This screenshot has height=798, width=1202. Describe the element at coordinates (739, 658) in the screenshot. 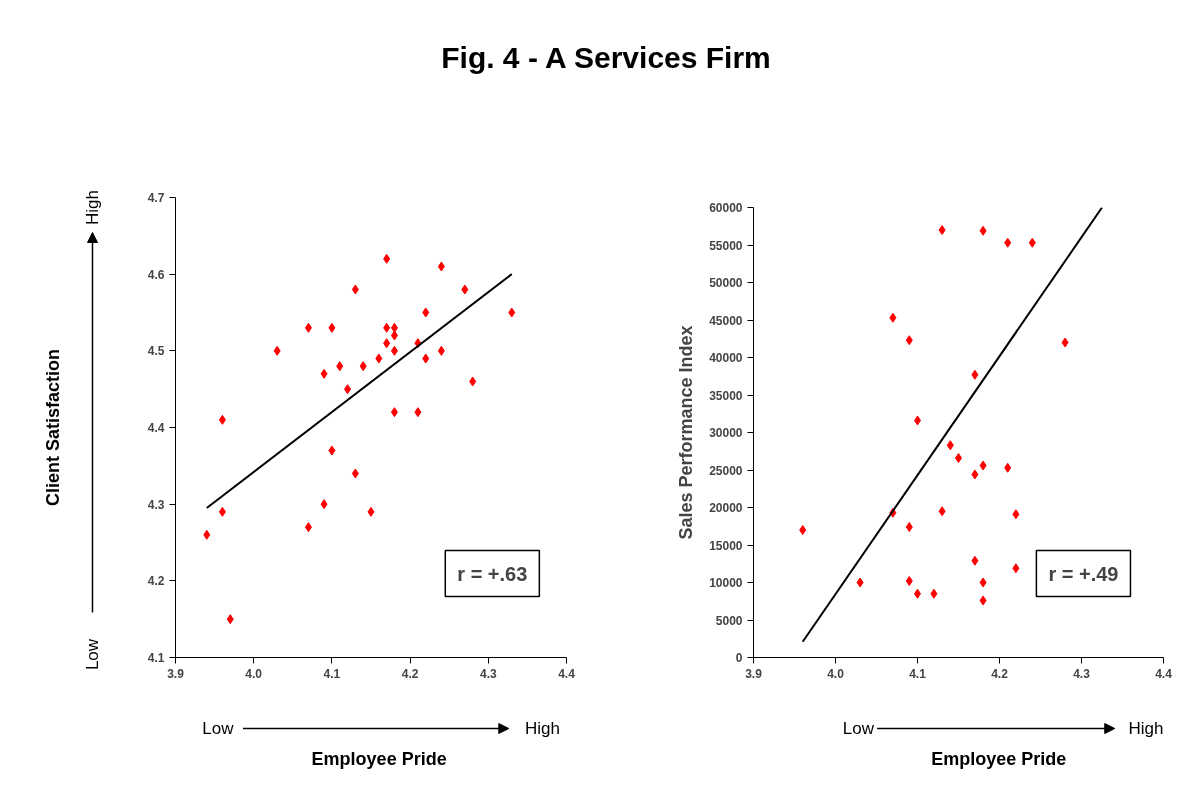

I see `y-tick-label: 0` at that location.